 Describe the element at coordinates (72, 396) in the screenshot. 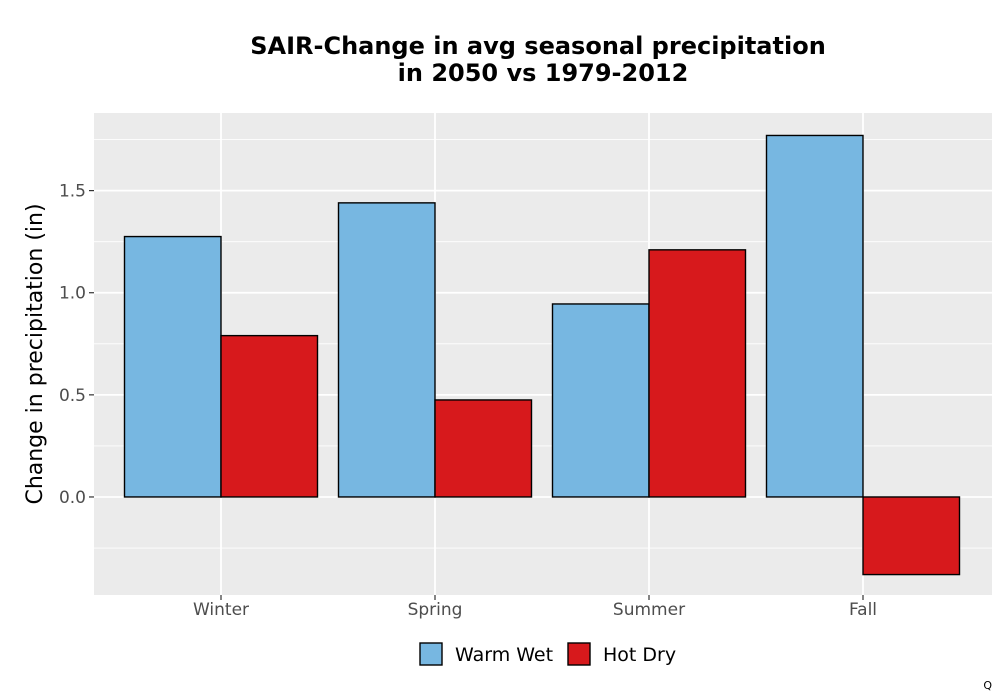

I see `y-tick-label: 0.5` at that location.